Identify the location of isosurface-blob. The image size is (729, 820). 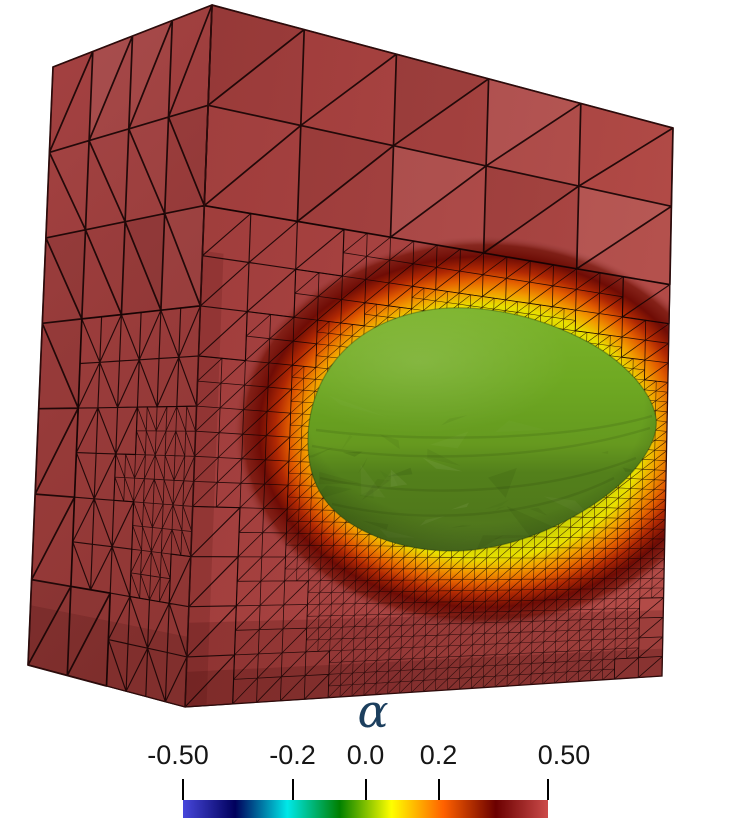
(482, 429).